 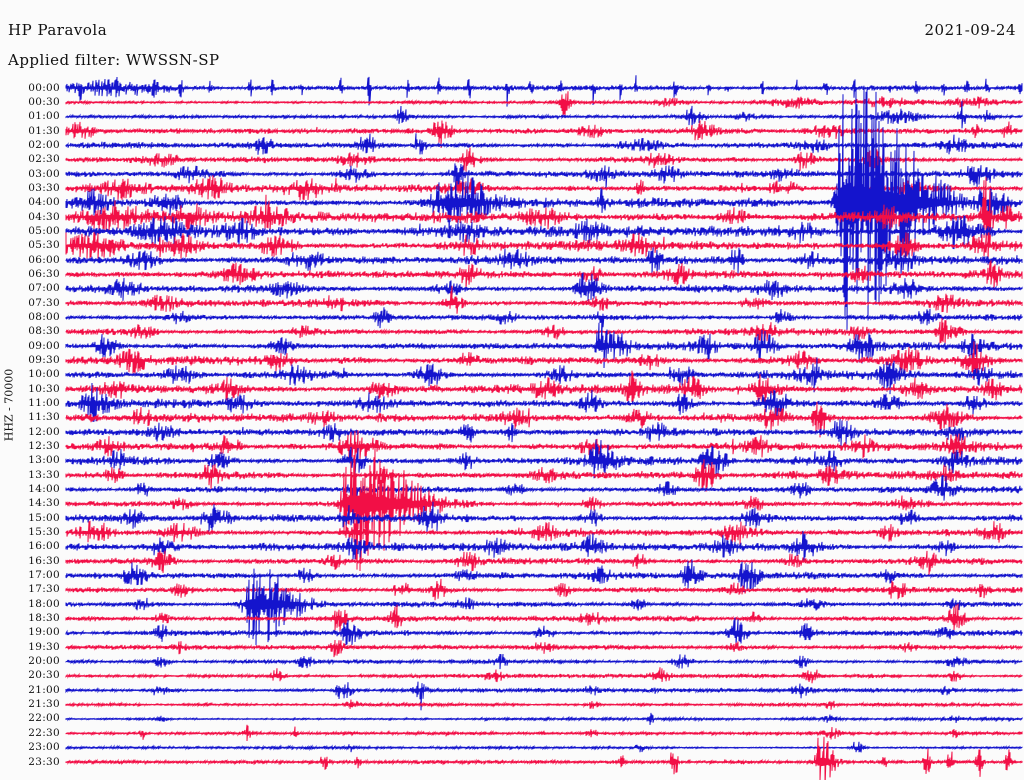 I want to click on time-label: 11:00, so click(x=44, y=402).